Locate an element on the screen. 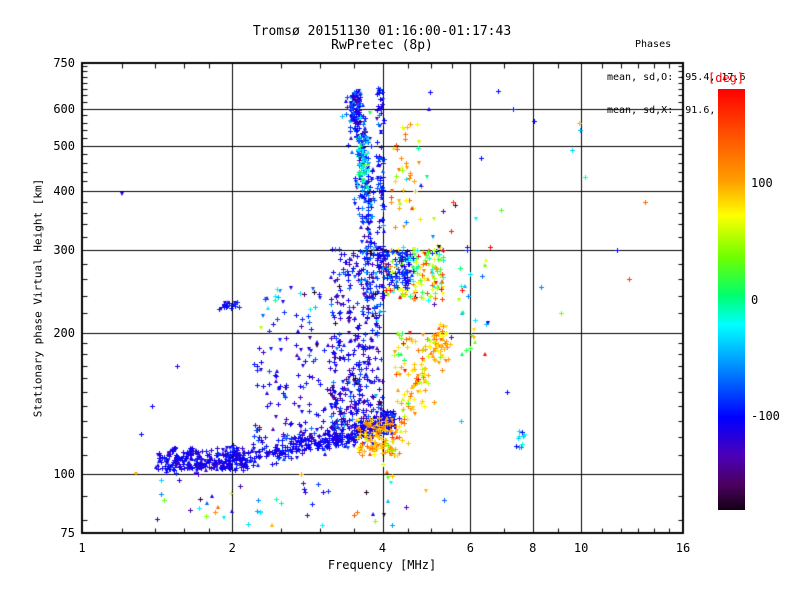  y-tick-label: 300 is located at coordinates (64, 250).